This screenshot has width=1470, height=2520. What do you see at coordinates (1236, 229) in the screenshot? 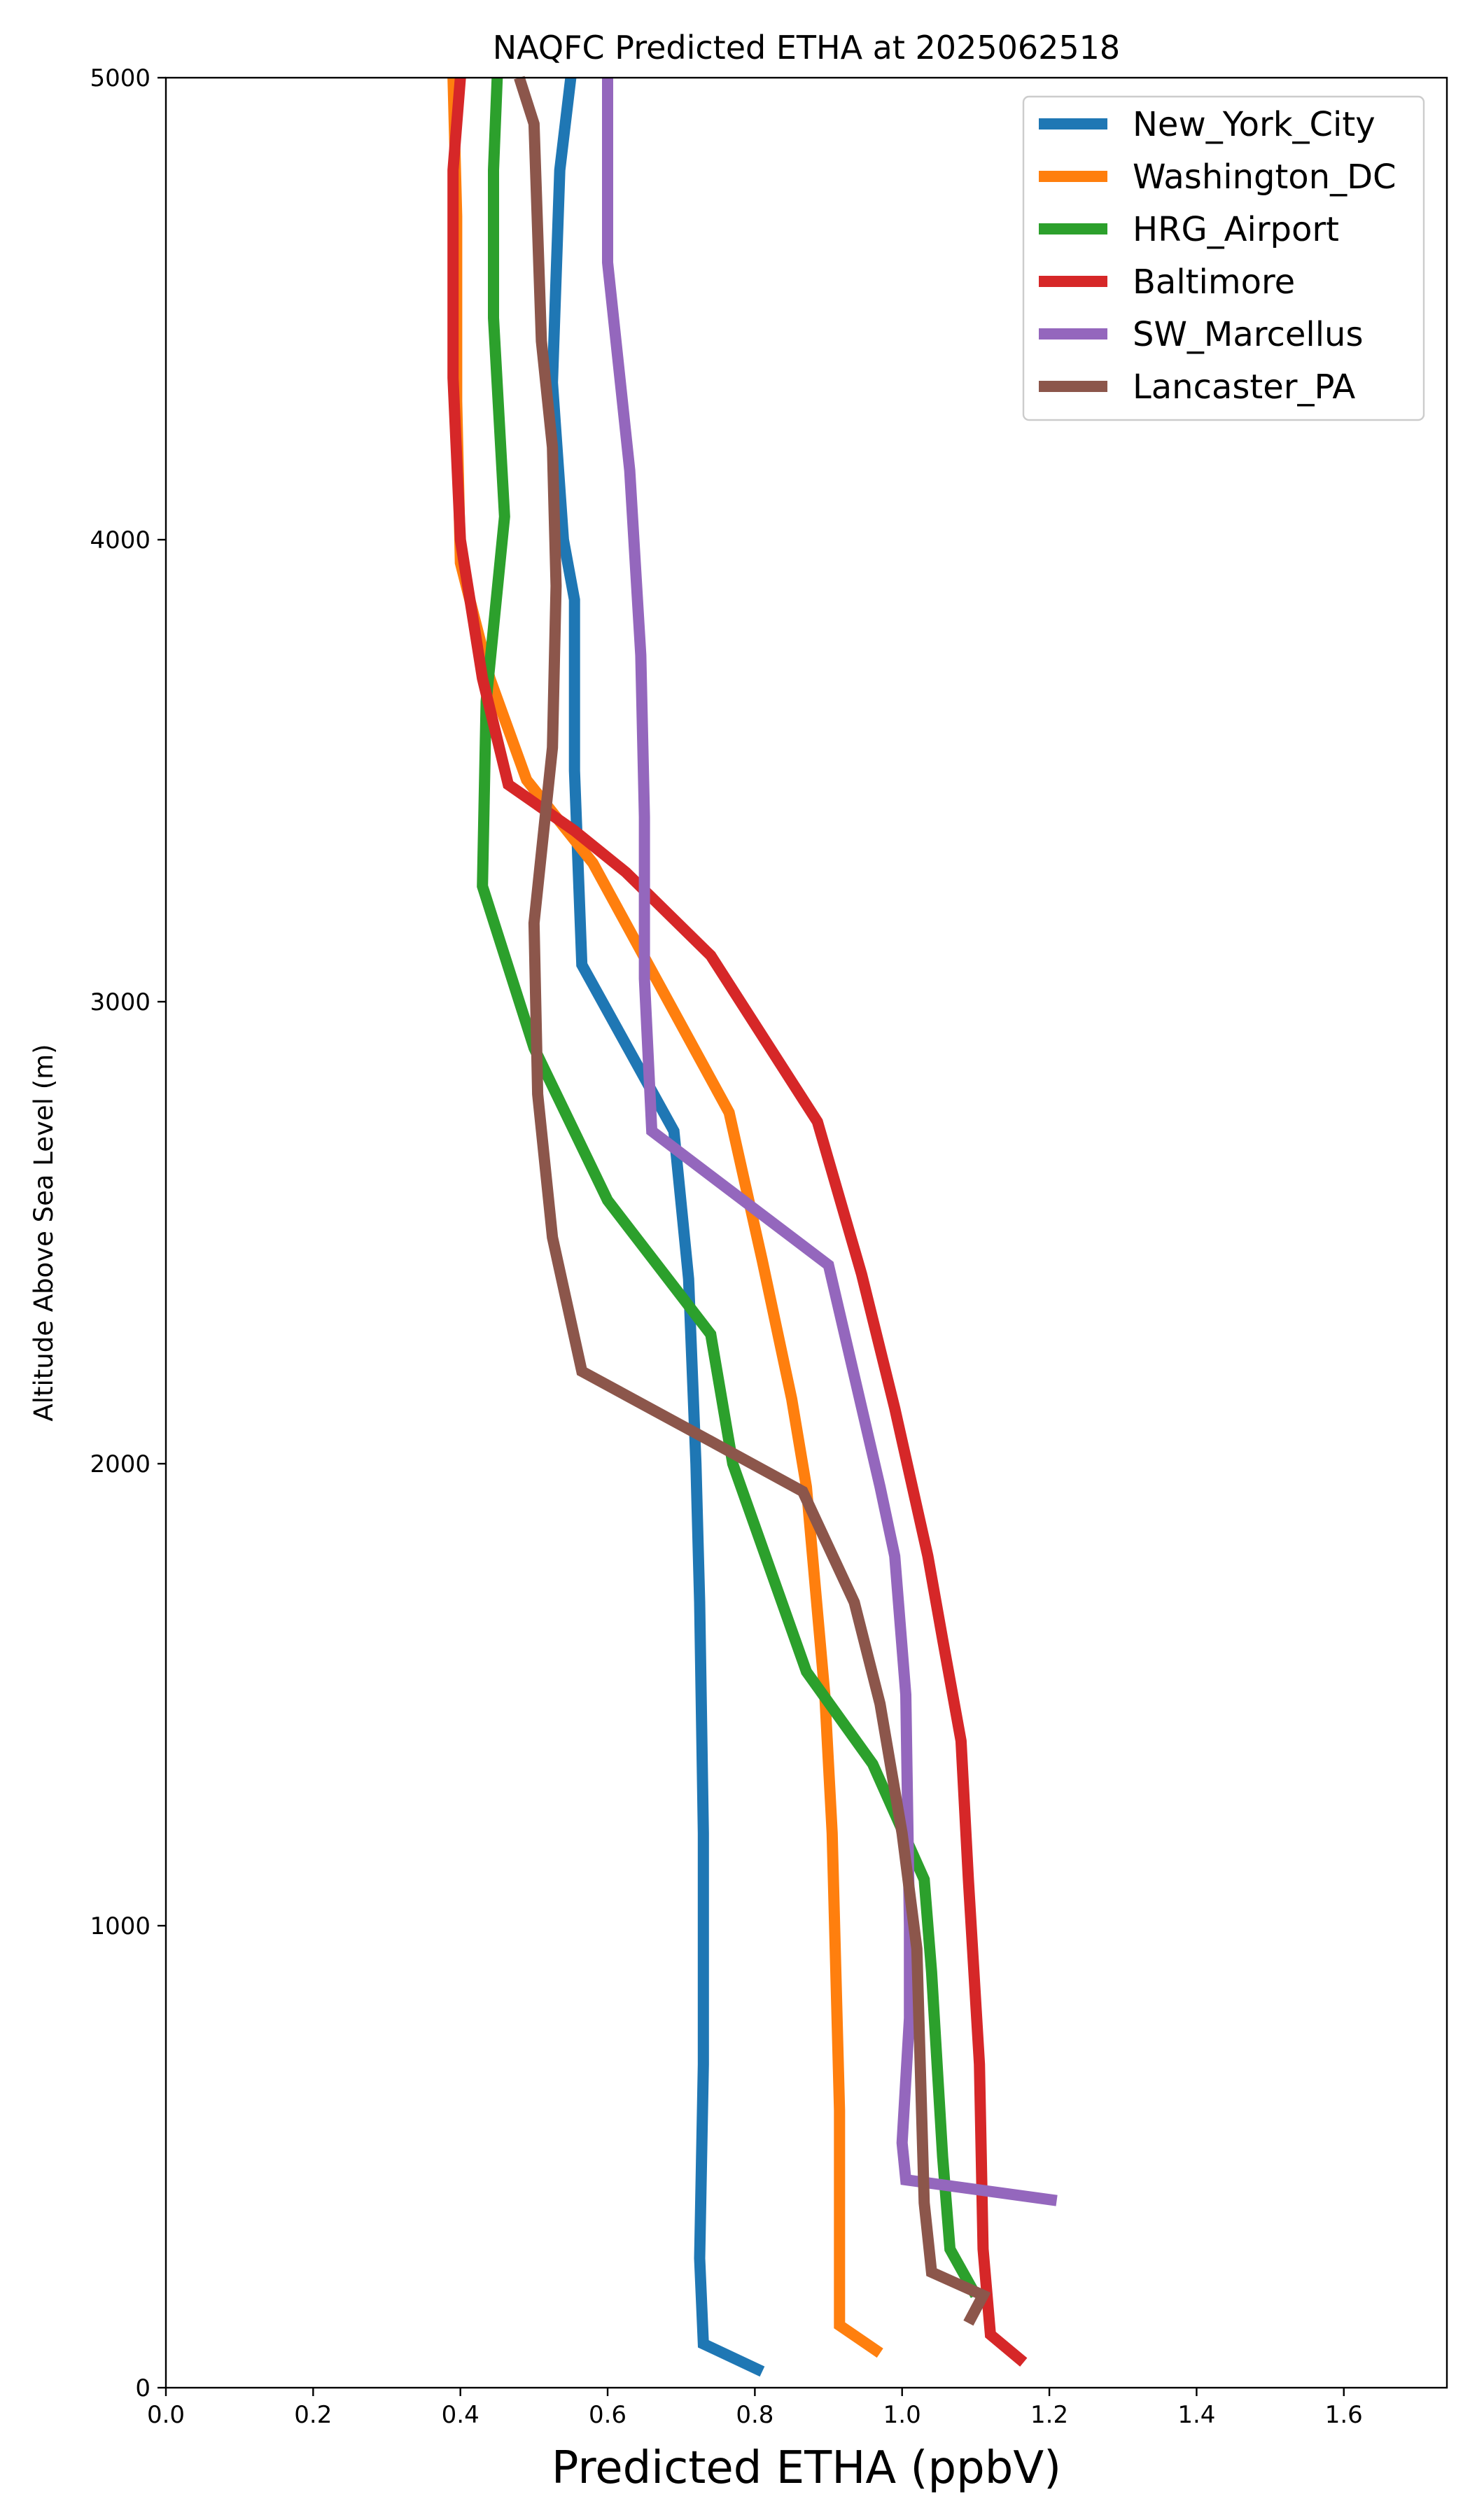
I see `legend-label: HRG_Airport` at bounding box center [1236, 229].